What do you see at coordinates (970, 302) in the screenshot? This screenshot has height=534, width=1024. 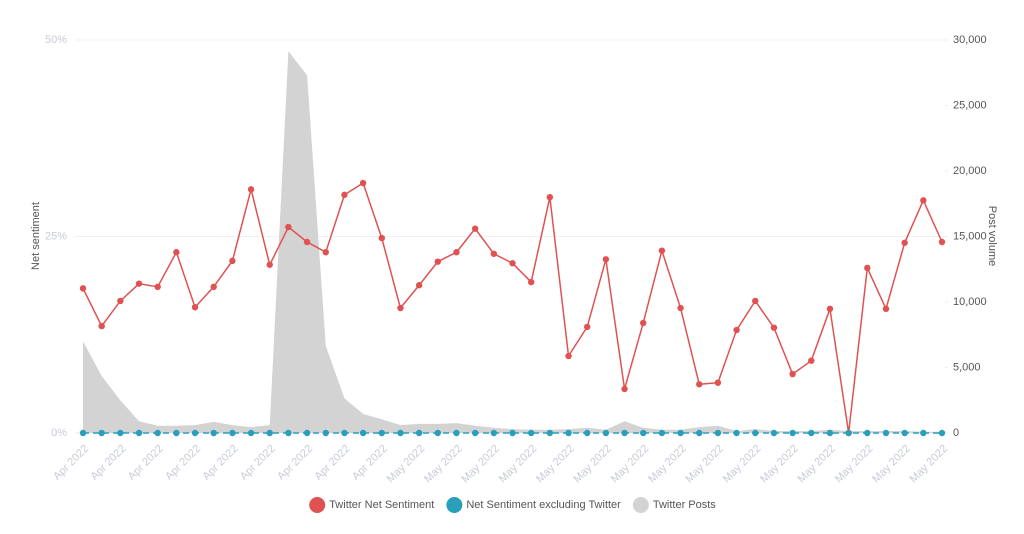 I see `y2-tick-label: 10,000` at bounding box center [970, 302].